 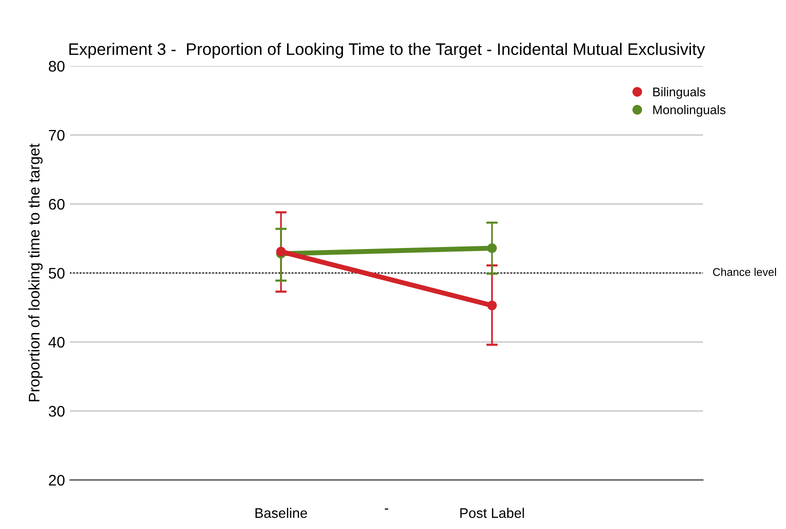 What do you see at coordinates (56, 66) in the screenshot?
I see `y-tick-label: 80` at bounding box center [56, 66].